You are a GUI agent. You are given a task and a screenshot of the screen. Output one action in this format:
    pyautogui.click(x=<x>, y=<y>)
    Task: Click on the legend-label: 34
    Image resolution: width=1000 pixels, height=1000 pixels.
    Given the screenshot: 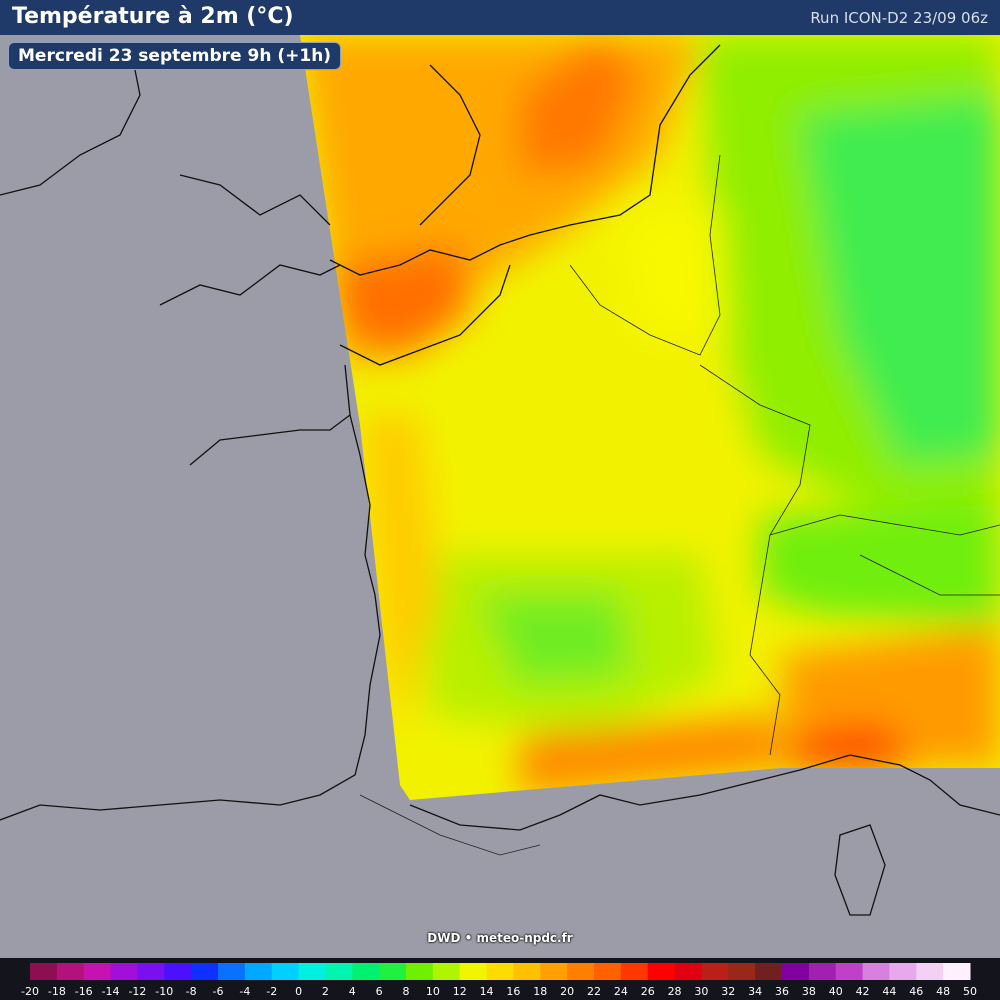 What is the action you would take?
    pyautogui.click(x=755, y=991)
    